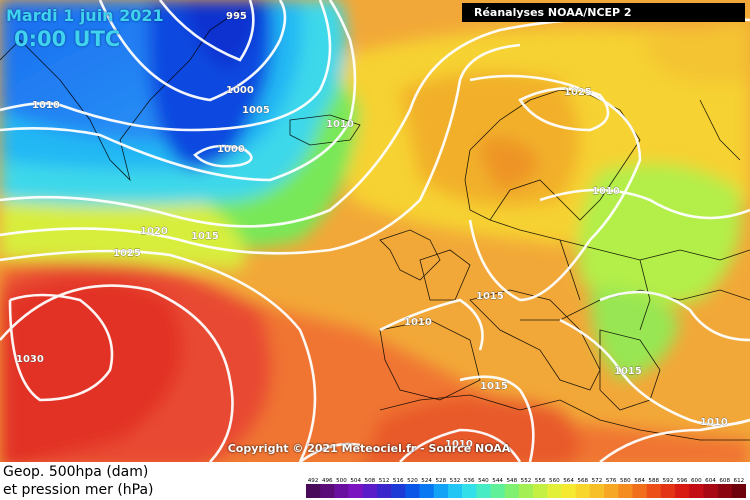 The width and height of the screenshot is (750, 500). What do you see at coordinates (710, 480) in the screenshot?
I see `scale-label: 604` at bounding box center [710, 480].